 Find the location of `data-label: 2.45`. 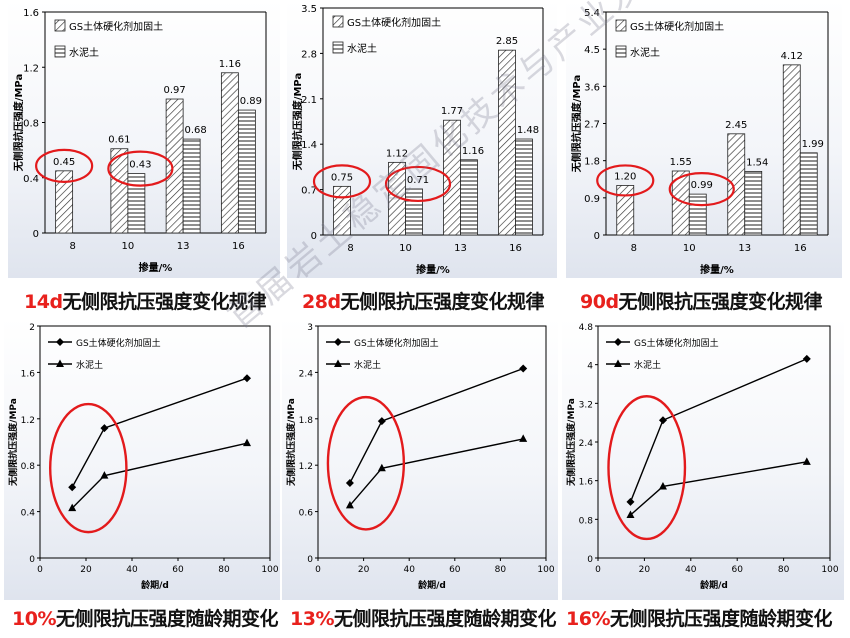

data-label: 2.45 is located at coordinates (736, 125).